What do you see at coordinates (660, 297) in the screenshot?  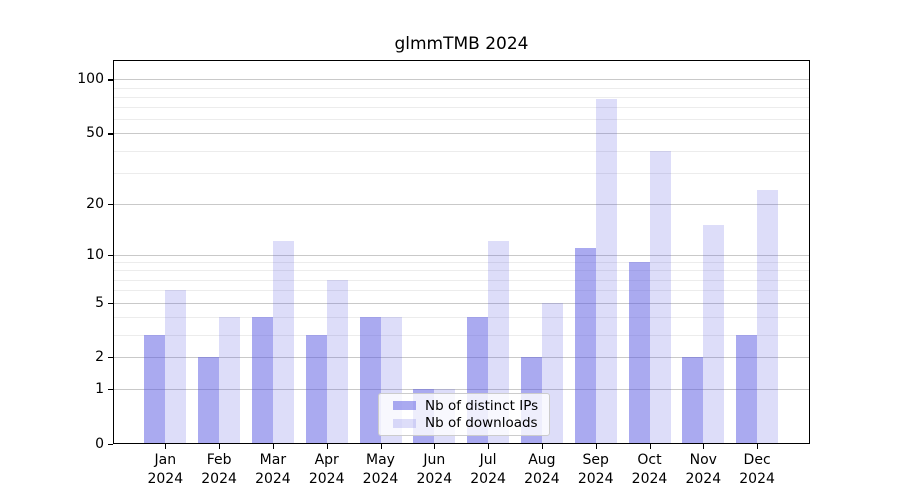 I see `bar-oct-downloads` at bounding box center [660, 297].